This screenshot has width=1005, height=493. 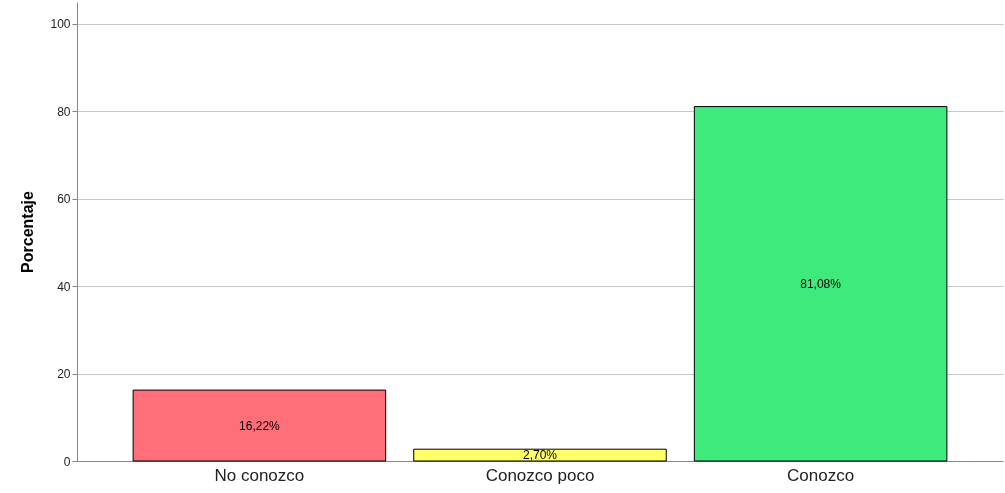 I want to click on x-tick-label: Conozco, so click(x=821, y=475).